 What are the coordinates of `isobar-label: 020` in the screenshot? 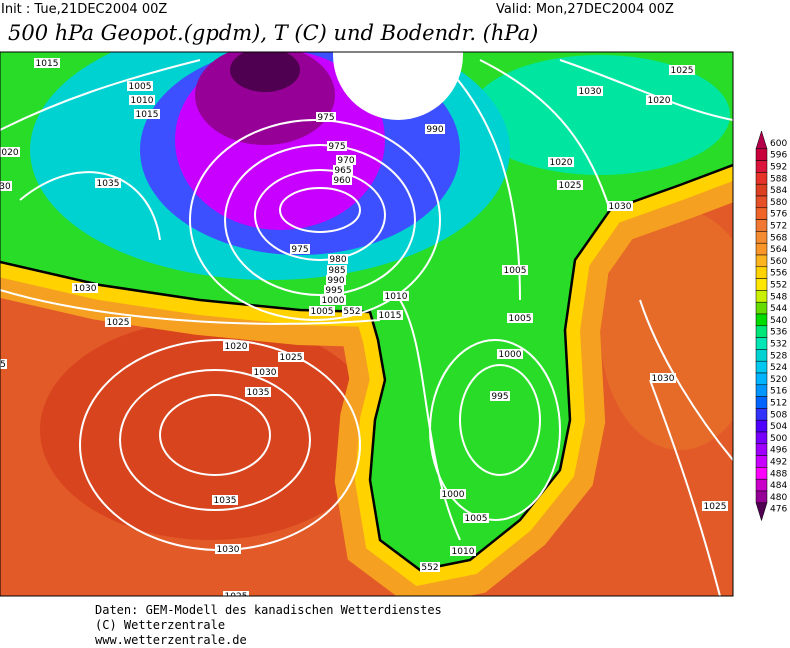 It's located at (9, 153).